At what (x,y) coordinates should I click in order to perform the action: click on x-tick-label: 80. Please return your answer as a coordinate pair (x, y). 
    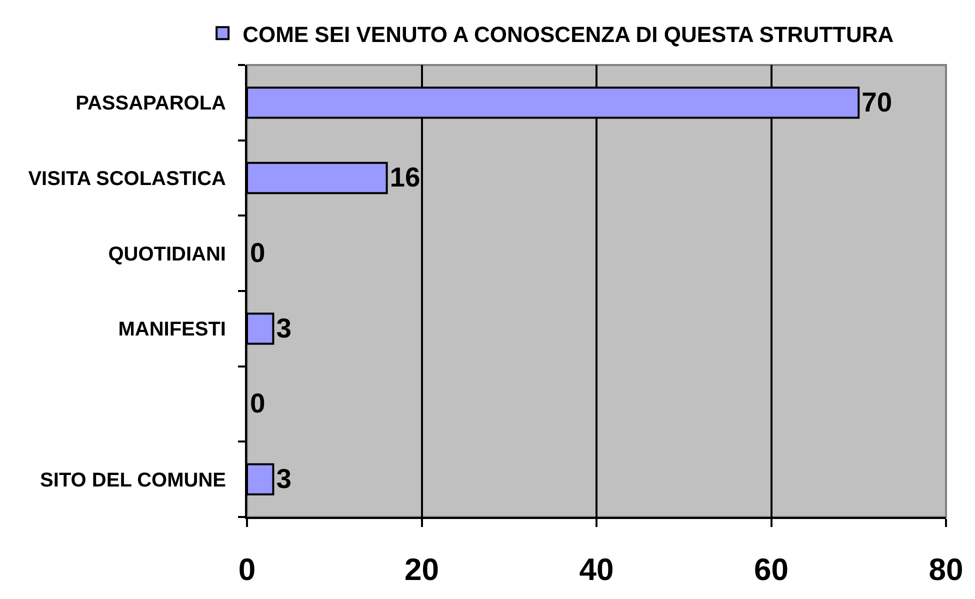
    Looking at the image, I should click on (946, 570).